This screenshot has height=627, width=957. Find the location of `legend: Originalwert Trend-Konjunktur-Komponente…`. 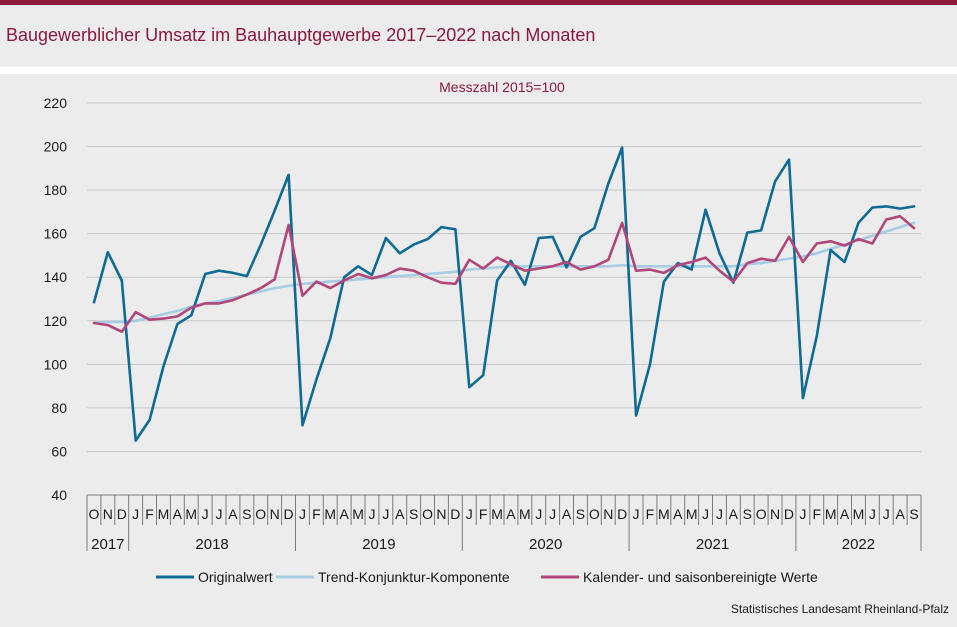

legend: Originalwert Trend-Konjunktur-Komponente… is located at coordinates (487, 577).